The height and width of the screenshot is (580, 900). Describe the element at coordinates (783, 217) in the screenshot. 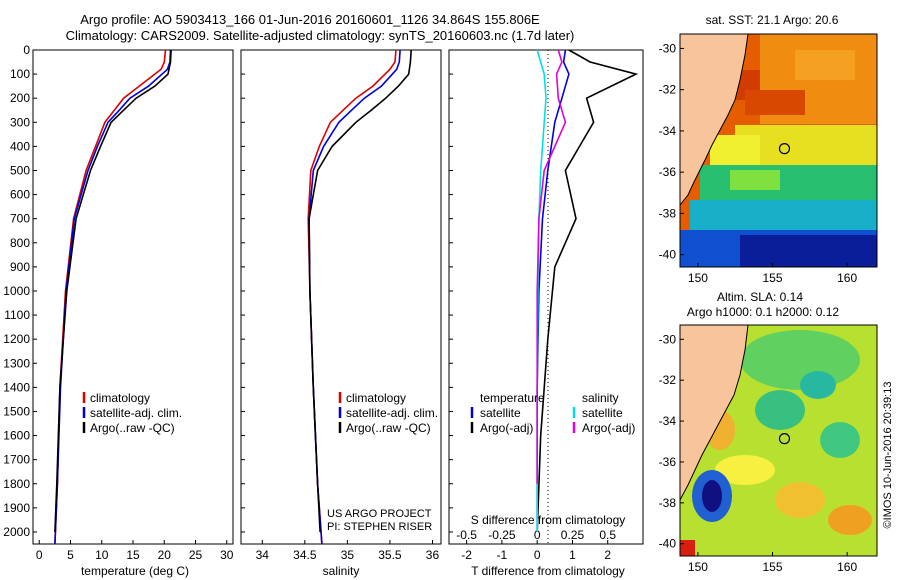

I see `sst-cyan-band` at that location.